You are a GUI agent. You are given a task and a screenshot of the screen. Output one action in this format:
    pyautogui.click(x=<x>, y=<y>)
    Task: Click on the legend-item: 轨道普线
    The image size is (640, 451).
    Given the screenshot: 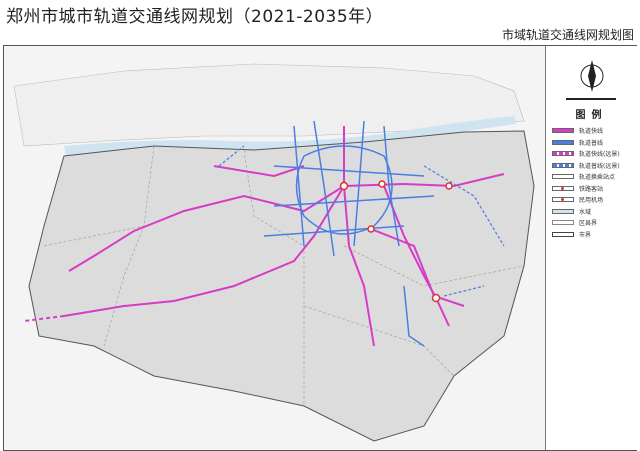 What is the action you would take?
    pyautogui.click(x=577, y=142)
    